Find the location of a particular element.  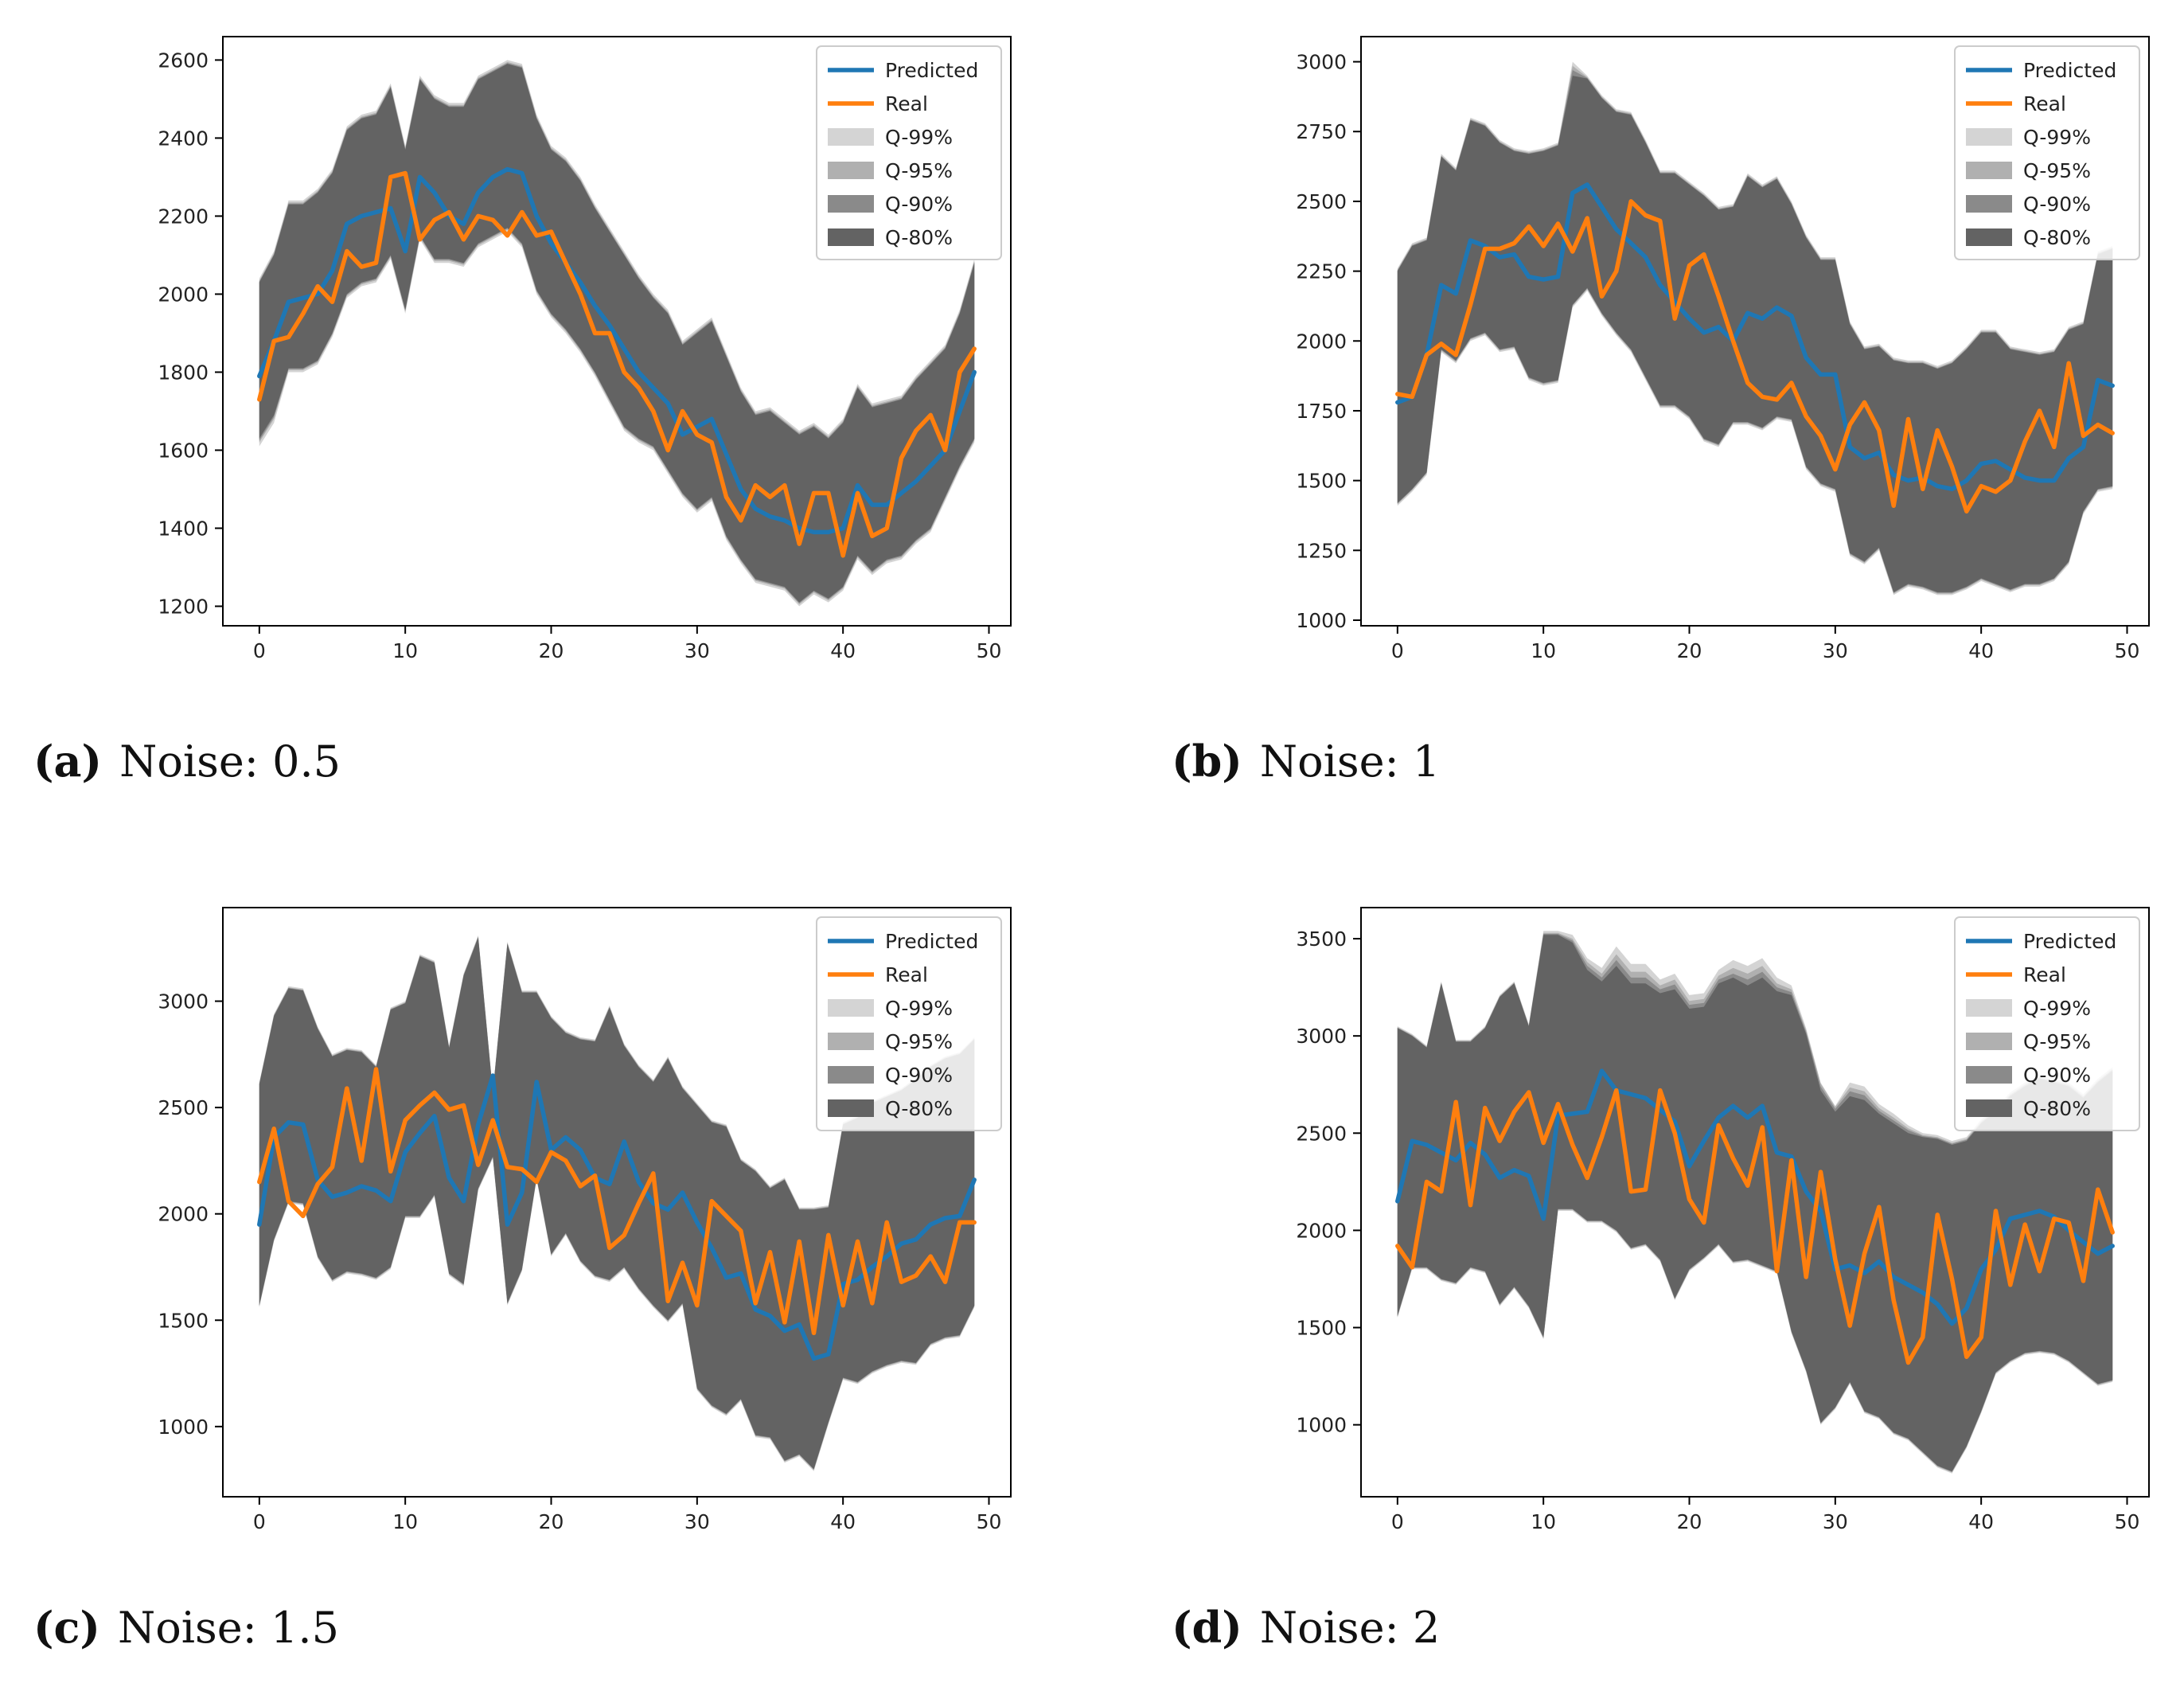

line-predicted-c is located at coordinates (617, 1217).